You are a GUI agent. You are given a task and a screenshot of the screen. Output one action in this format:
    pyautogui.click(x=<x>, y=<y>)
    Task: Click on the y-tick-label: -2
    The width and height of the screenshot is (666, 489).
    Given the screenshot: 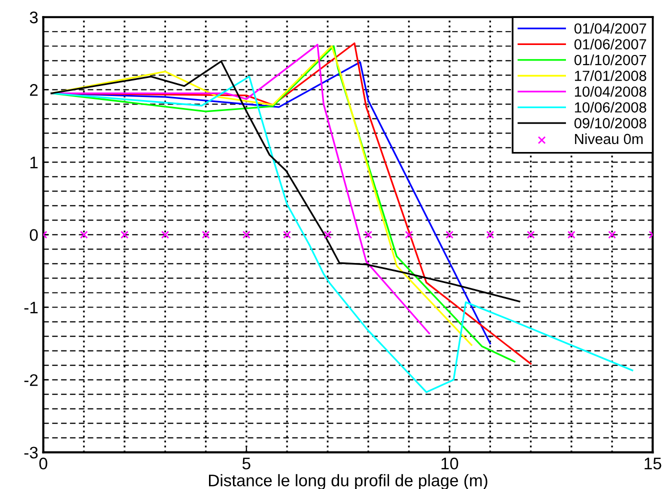 What is the action you would take?
    pyautogui.click(x=31, y=380)
    